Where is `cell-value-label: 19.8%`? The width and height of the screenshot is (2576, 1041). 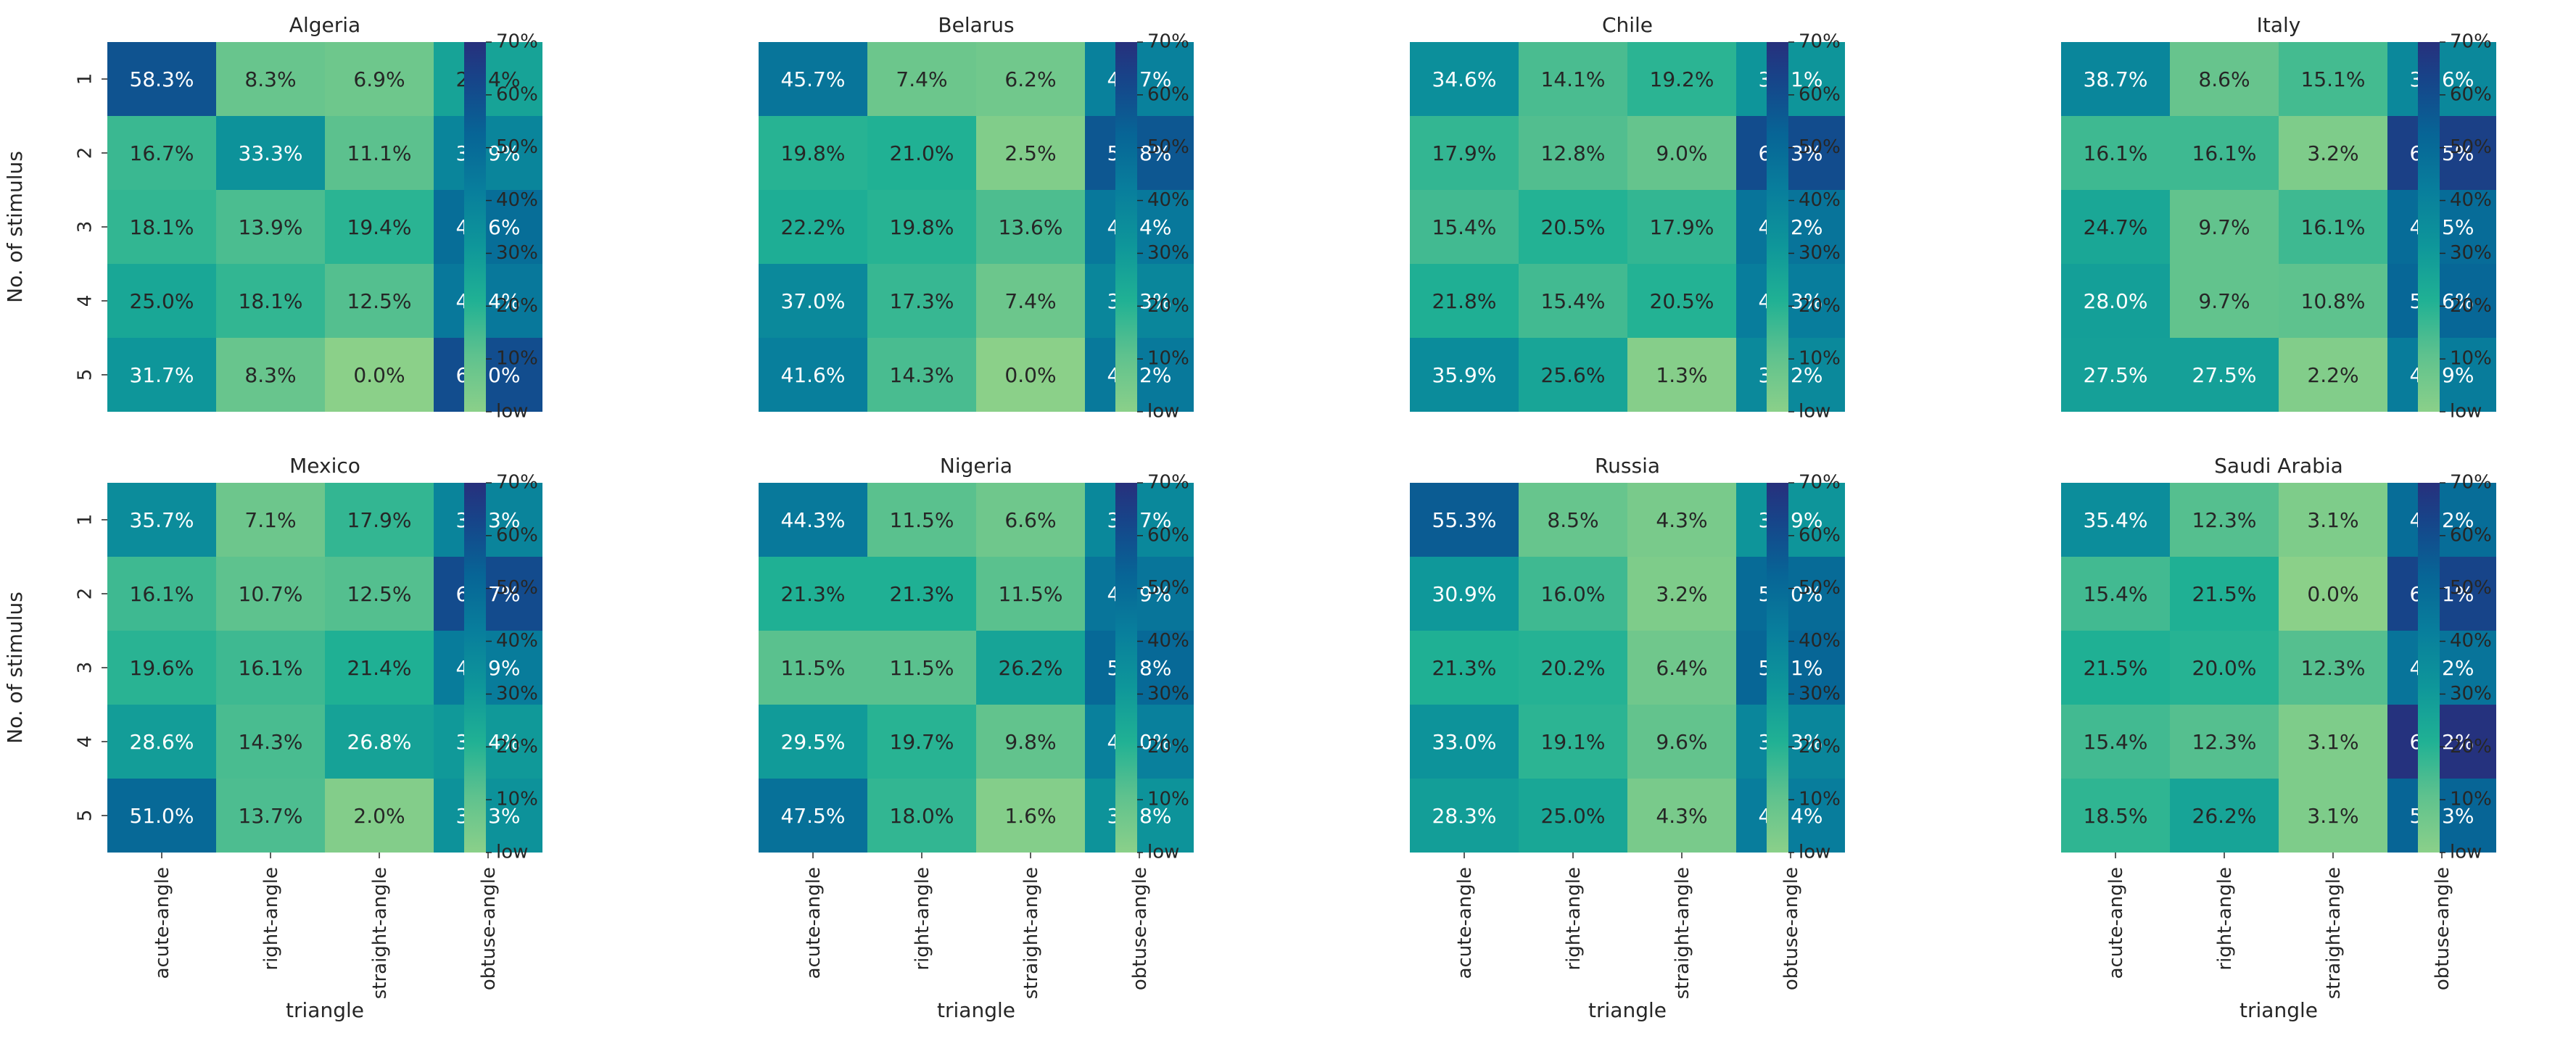 cell-value-label: 19.8% is located at coordinates (813, 153).